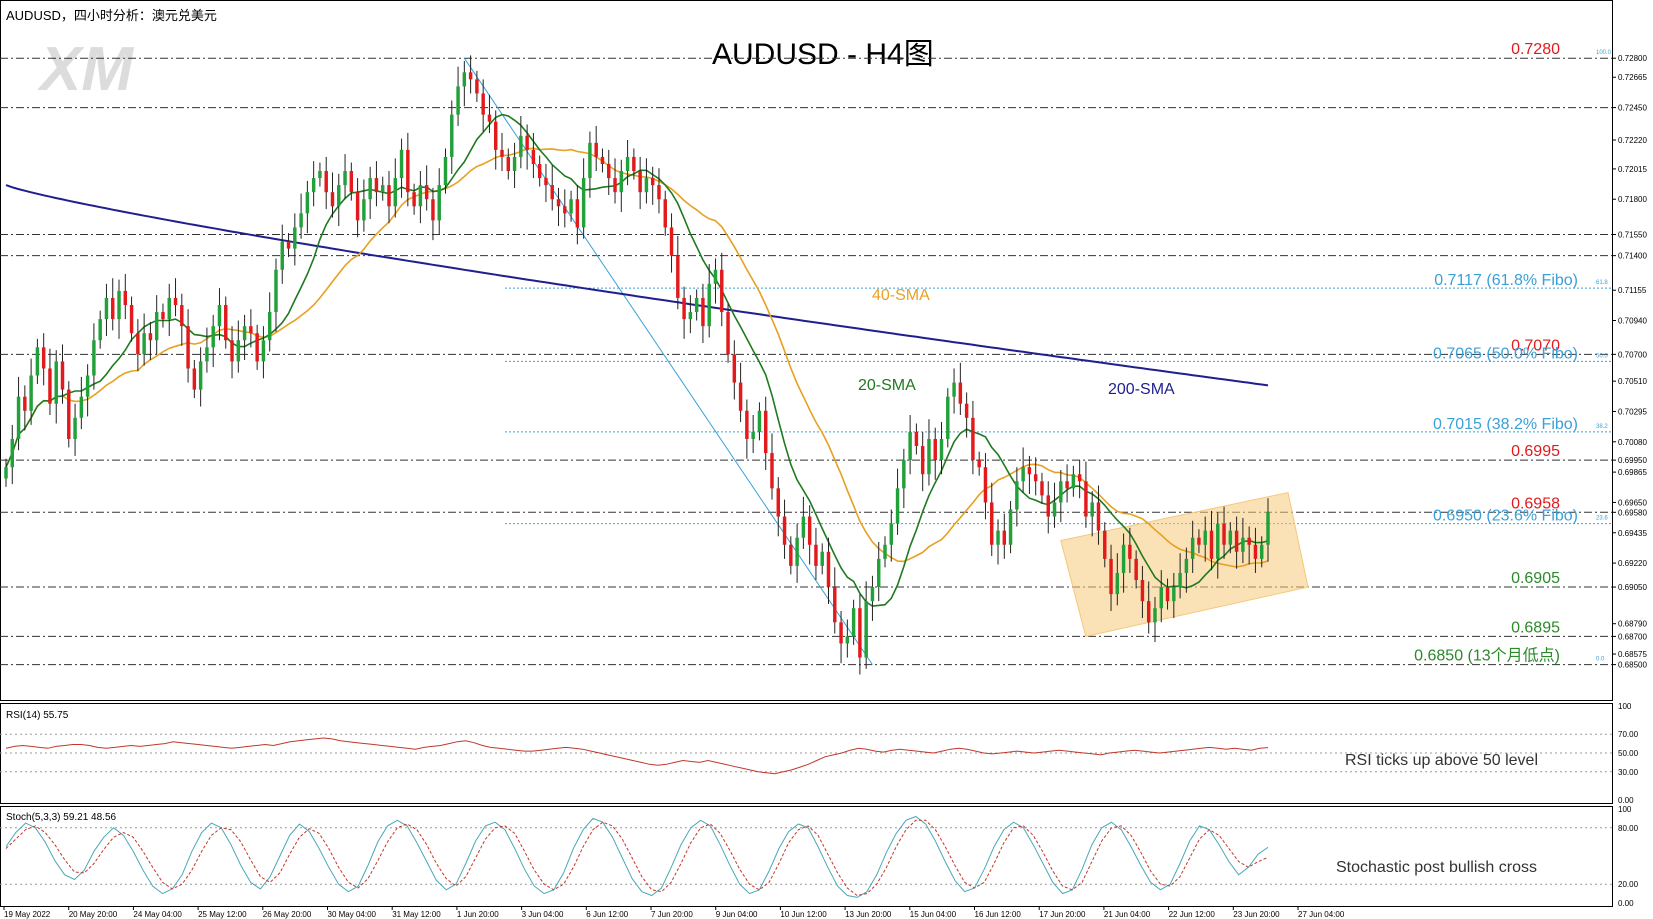 The image size is (1653, 919). What do you see at coordinates (1626, 800) in the screenshot?
I see `osc-tick-label: 0.00` at bounding box center [1626, 800].